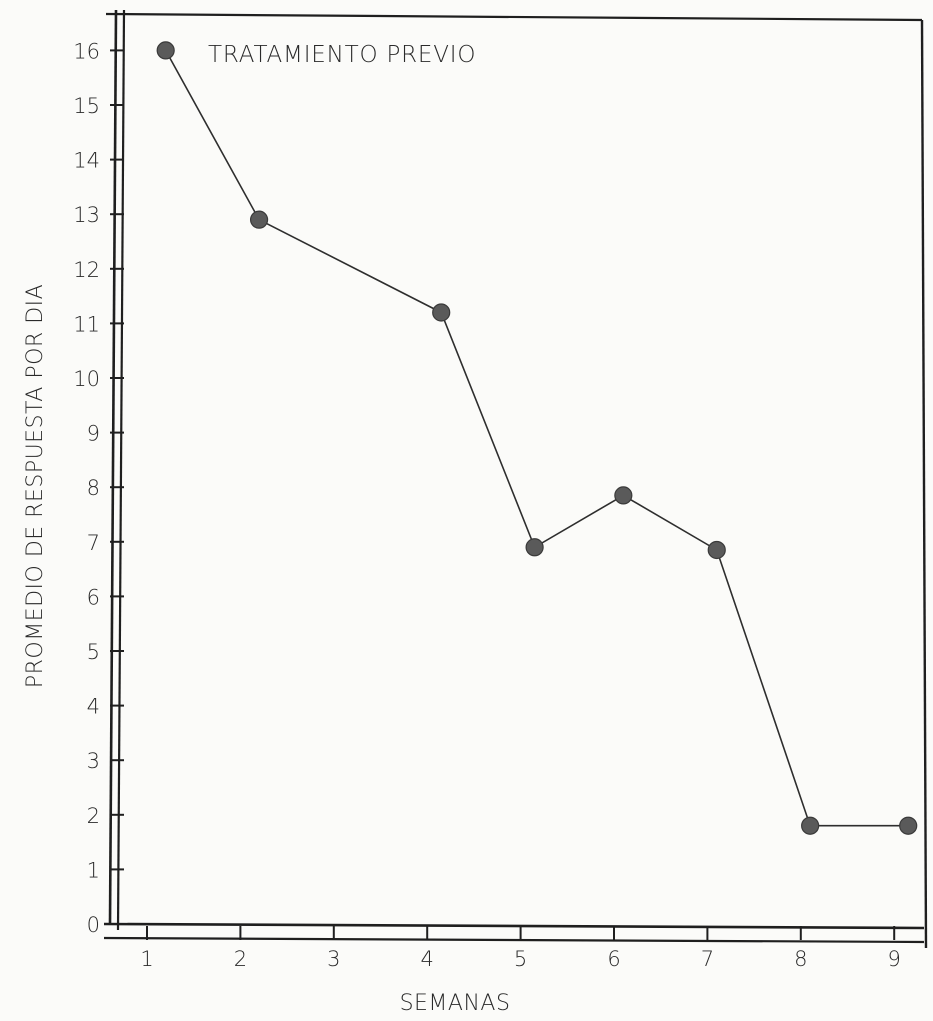  What do you see at coordinates (924, 484) in the screenshot?
I see `frame-right` at bounding box center [924, 484].